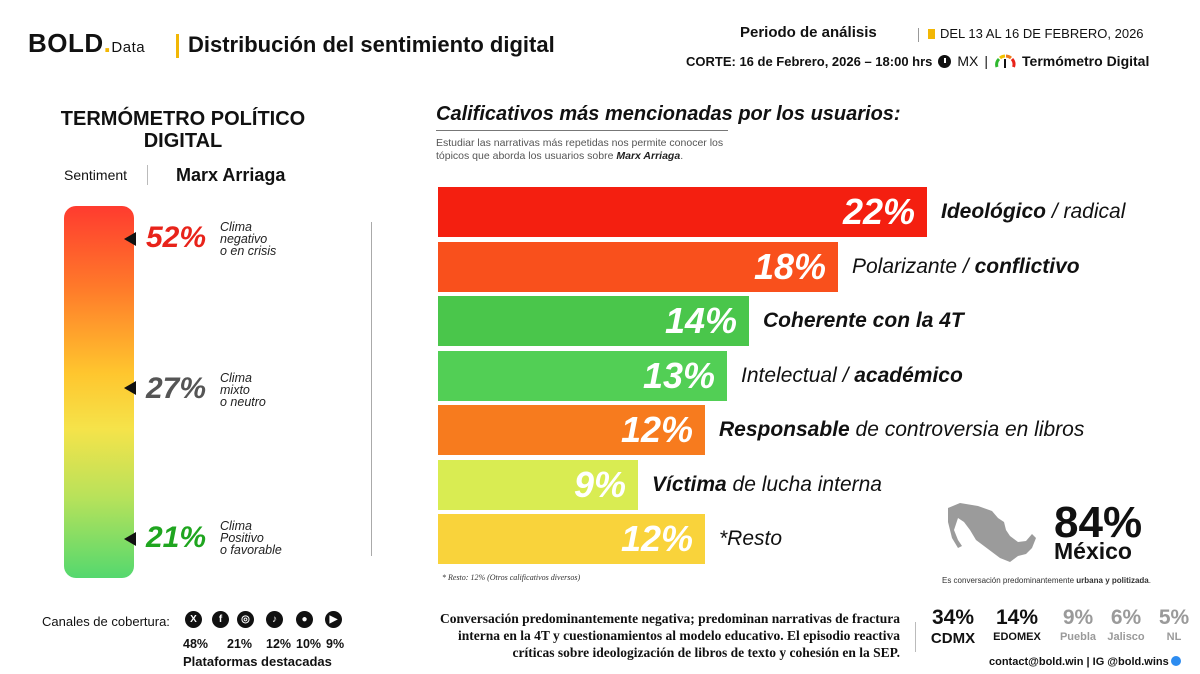 The image size is (1200, 674). Describe the element at coordinates (87, 43) in the screenshot. I see `brand-logo: BOLD.Data` at that location.